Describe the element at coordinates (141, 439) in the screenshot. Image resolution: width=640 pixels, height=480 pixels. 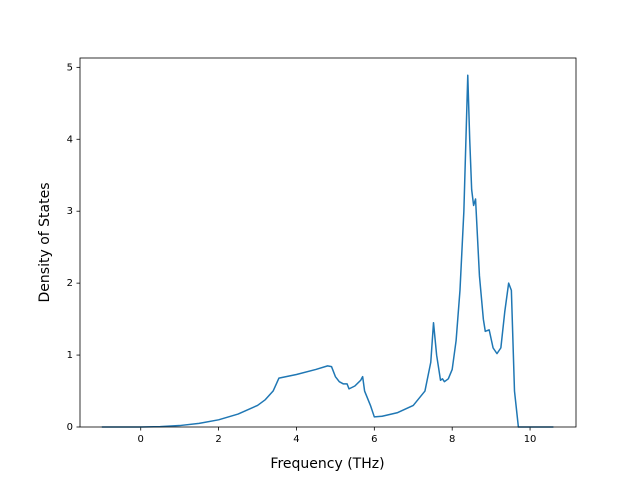
I see `x-tick-label: 0` at that location.